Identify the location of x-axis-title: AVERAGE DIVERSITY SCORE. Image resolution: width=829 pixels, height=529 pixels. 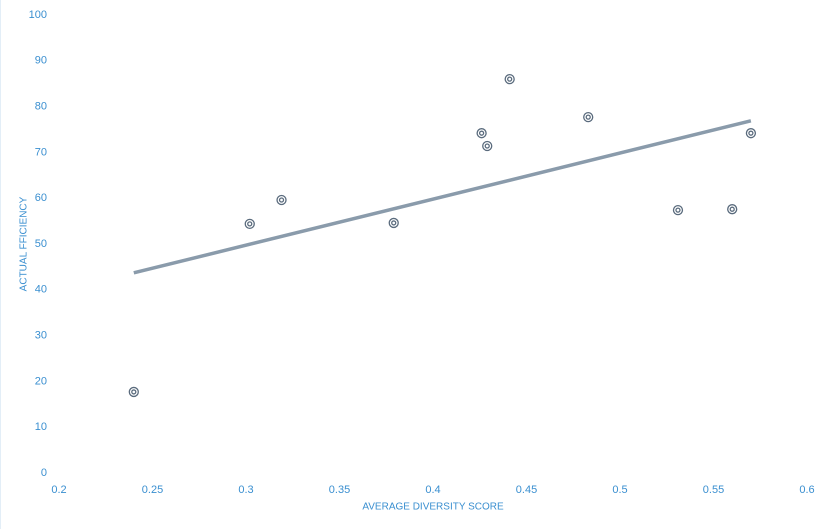
(433, 507).